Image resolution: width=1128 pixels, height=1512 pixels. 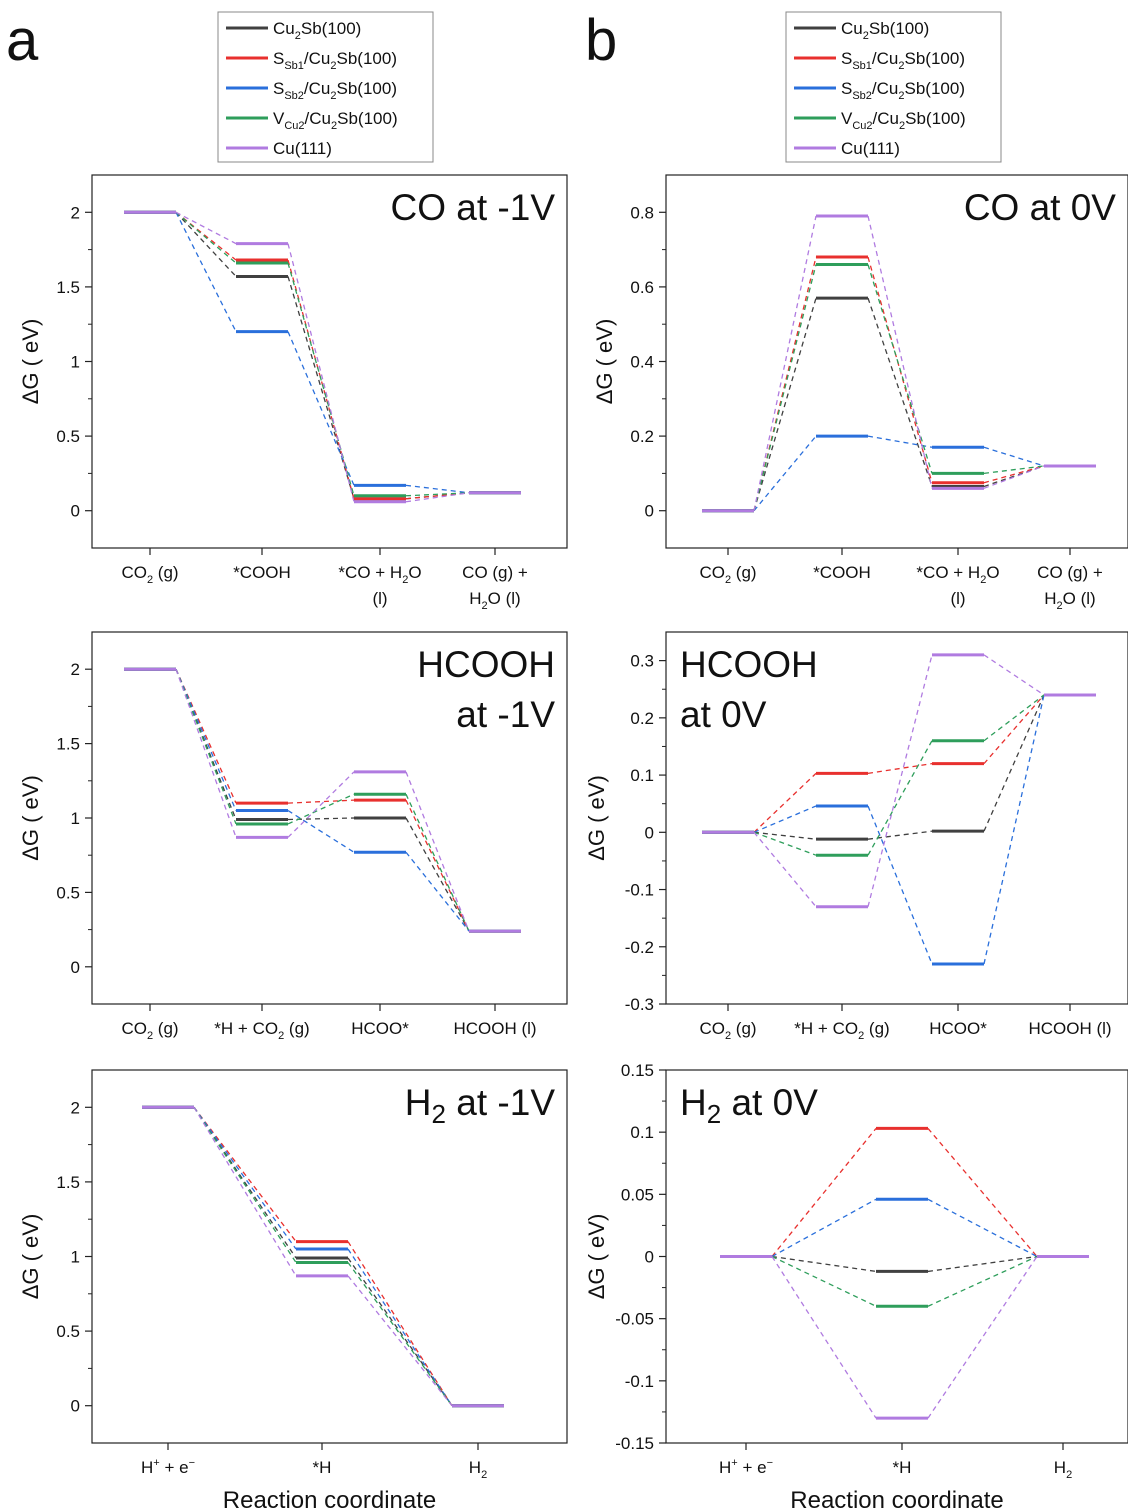 What do you see at coordinates (639, 1004) in the screenshot?
I see `y-tick-label: -0.3` at bounding box center [639, 1004].